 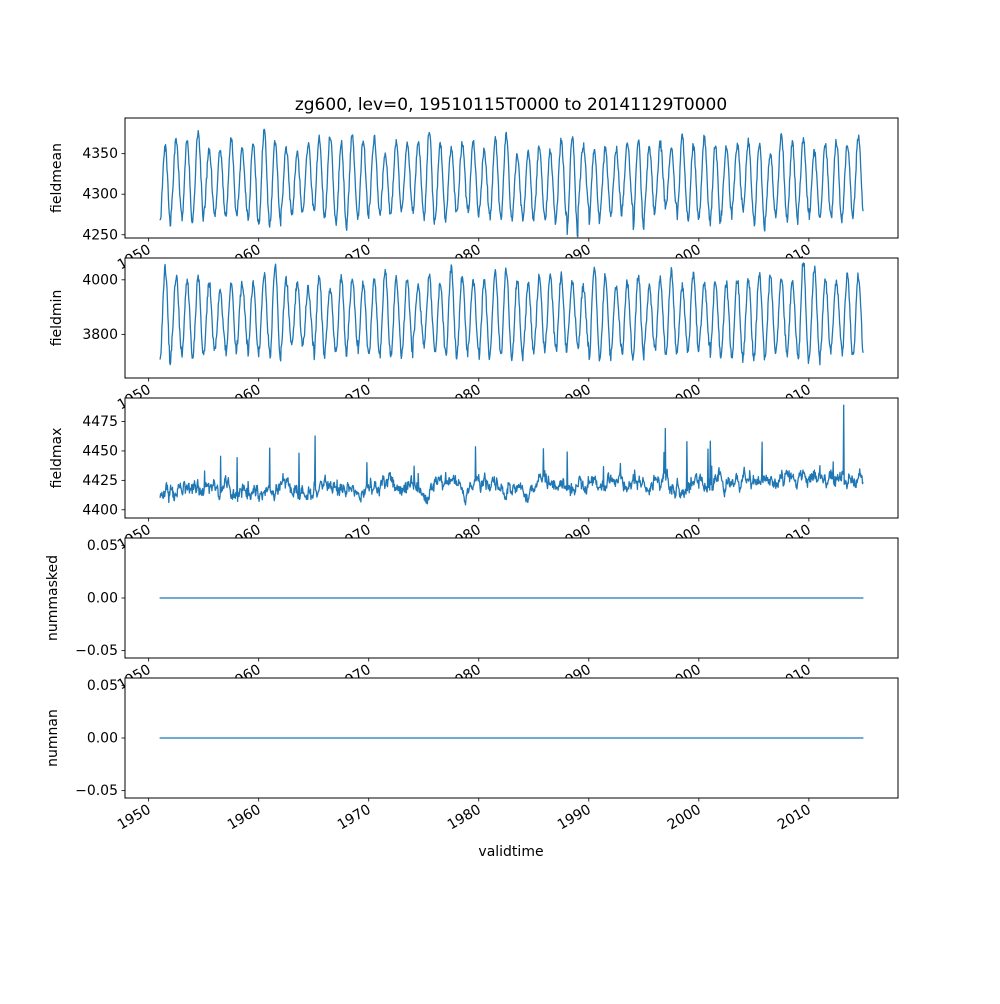 What do you see at coordinates (794, 818) in the screenshot?
I see `x-tick-label: 2010` at bounding box center [794, 818].